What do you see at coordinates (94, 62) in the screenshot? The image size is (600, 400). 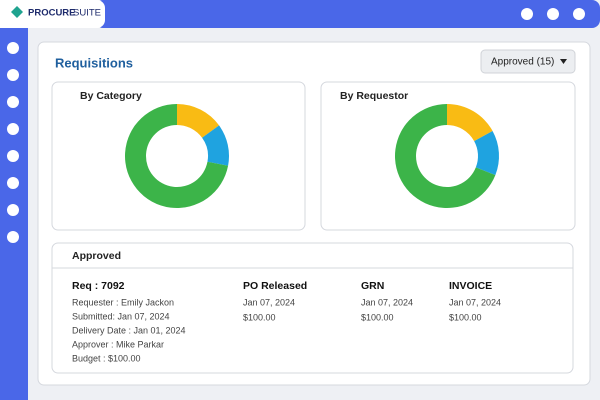 I see `page-title: Requisitions` at bounding box center [94, 62].